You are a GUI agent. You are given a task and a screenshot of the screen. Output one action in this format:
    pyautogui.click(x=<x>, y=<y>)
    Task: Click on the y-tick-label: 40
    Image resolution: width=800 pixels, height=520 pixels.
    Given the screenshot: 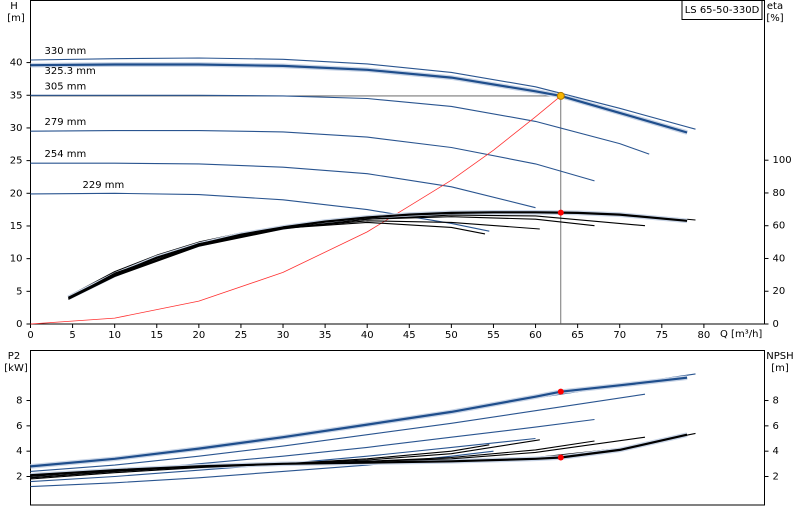 What is the action you would take?
    pyautogui.click(x=16, y=63)
    